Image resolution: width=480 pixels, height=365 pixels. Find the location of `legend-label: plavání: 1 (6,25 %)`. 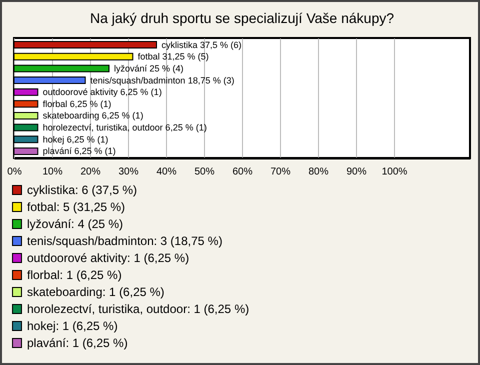

legend-label: plavání: 1 (6,25 %) is located at coordinates (77, 343).